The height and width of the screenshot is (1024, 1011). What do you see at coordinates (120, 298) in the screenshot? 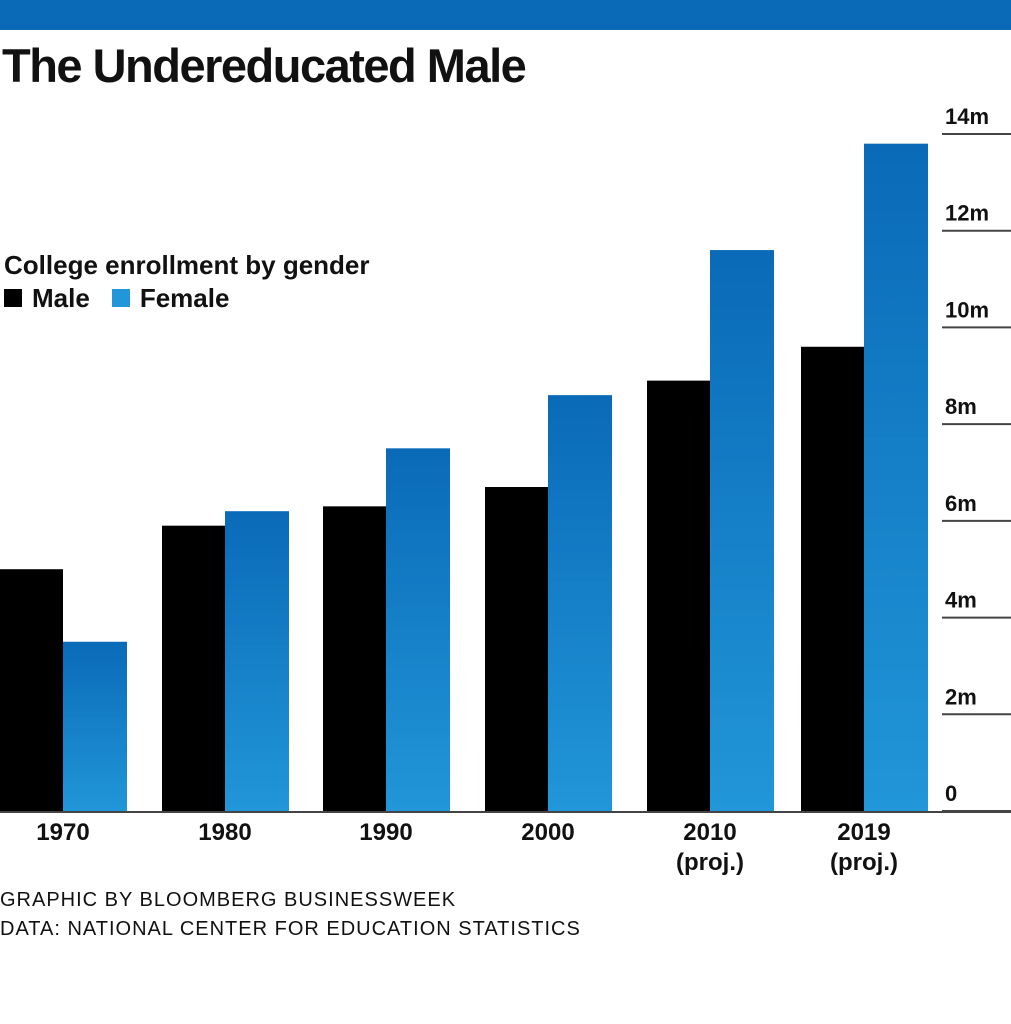
I see `legend-swatch-female` at bounding box center [120, 298].